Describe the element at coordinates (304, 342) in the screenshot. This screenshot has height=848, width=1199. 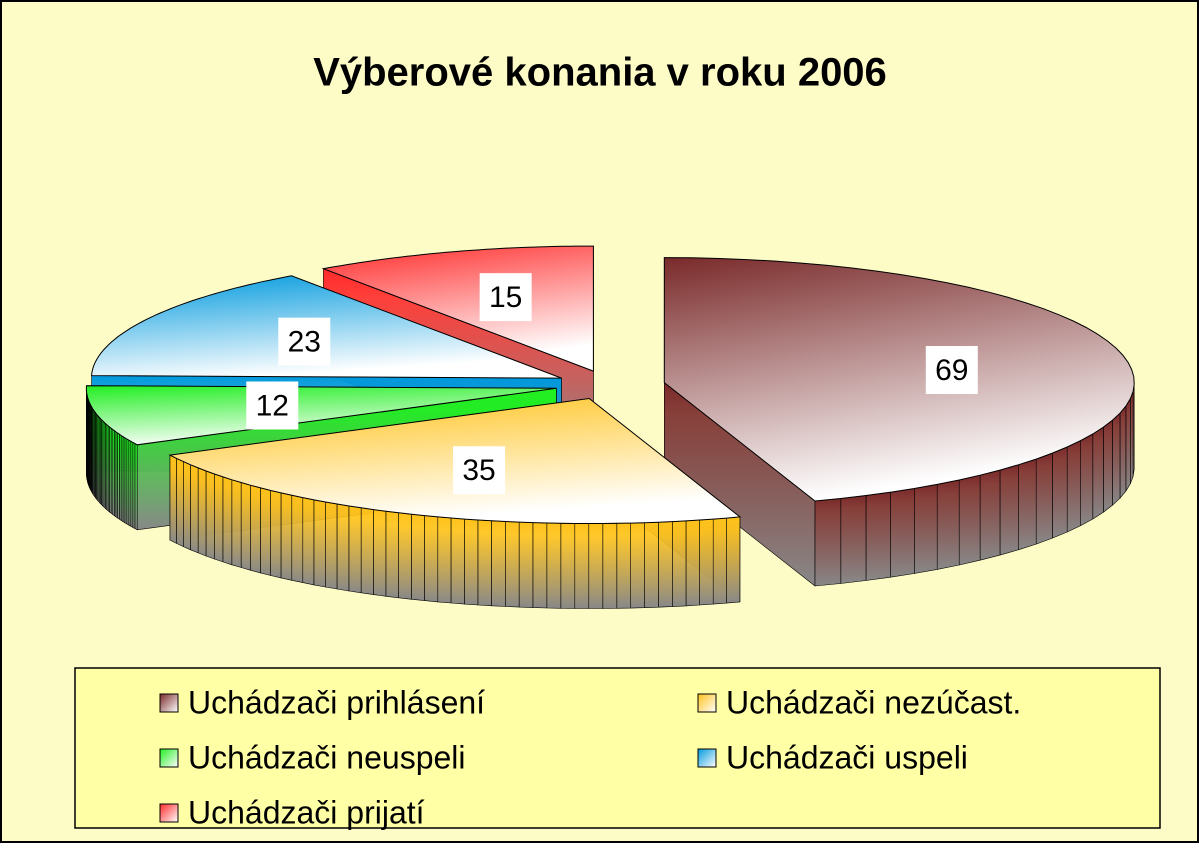
I see `data-label: 23` at that location.